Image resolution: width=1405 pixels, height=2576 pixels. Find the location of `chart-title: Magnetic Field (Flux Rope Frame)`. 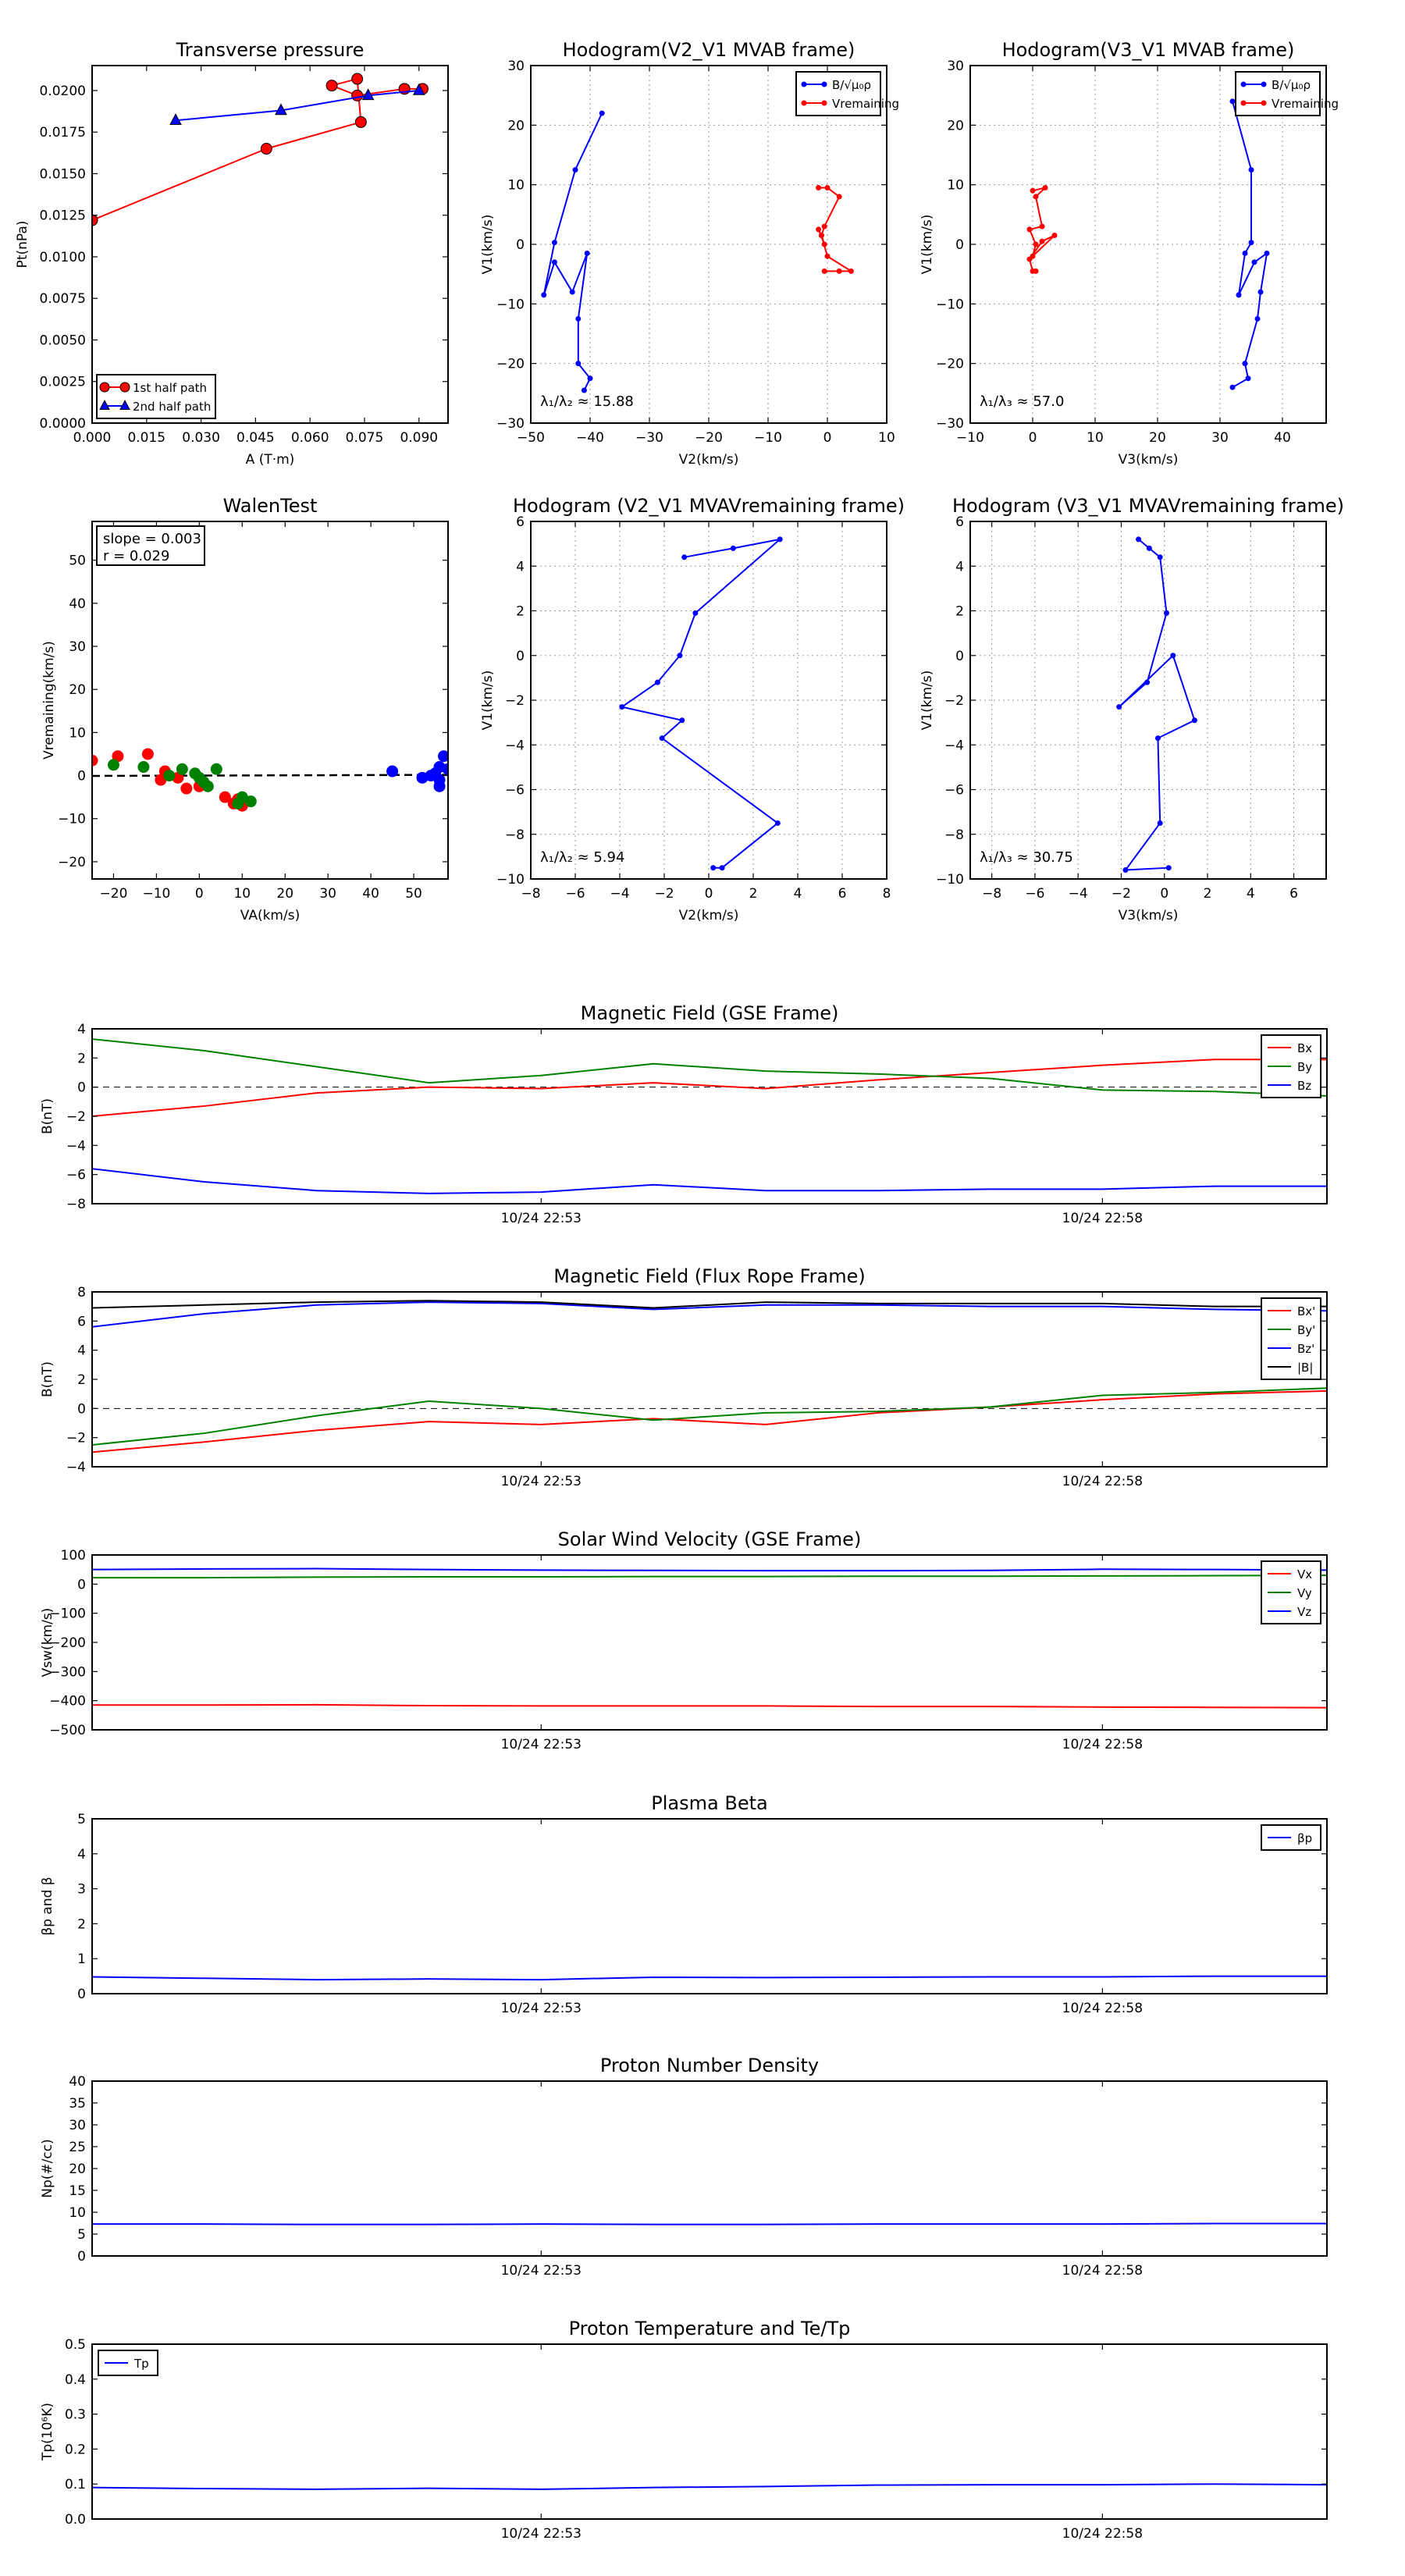

chart-title: Magnetic Field (Flux Rope Frame) is located at coordinates (709, 1276).